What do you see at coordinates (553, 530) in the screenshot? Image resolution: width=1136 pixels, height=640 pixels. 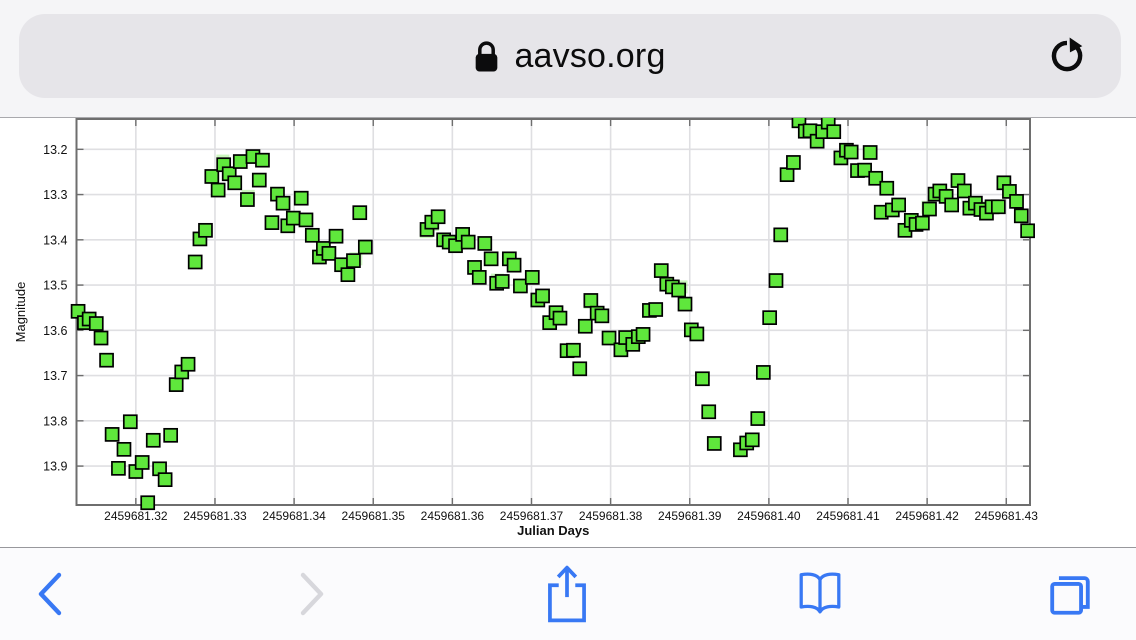 I see `x-axis-title: Julian Days` at bounding box center [553, 530].